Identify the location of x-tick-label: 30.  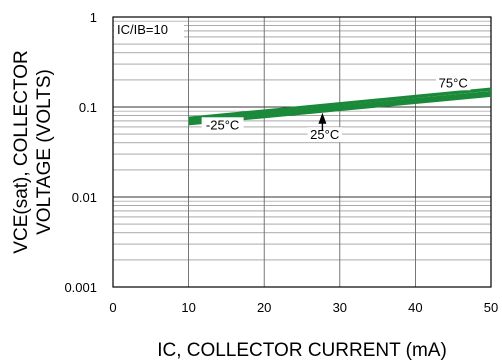
(340, 307).